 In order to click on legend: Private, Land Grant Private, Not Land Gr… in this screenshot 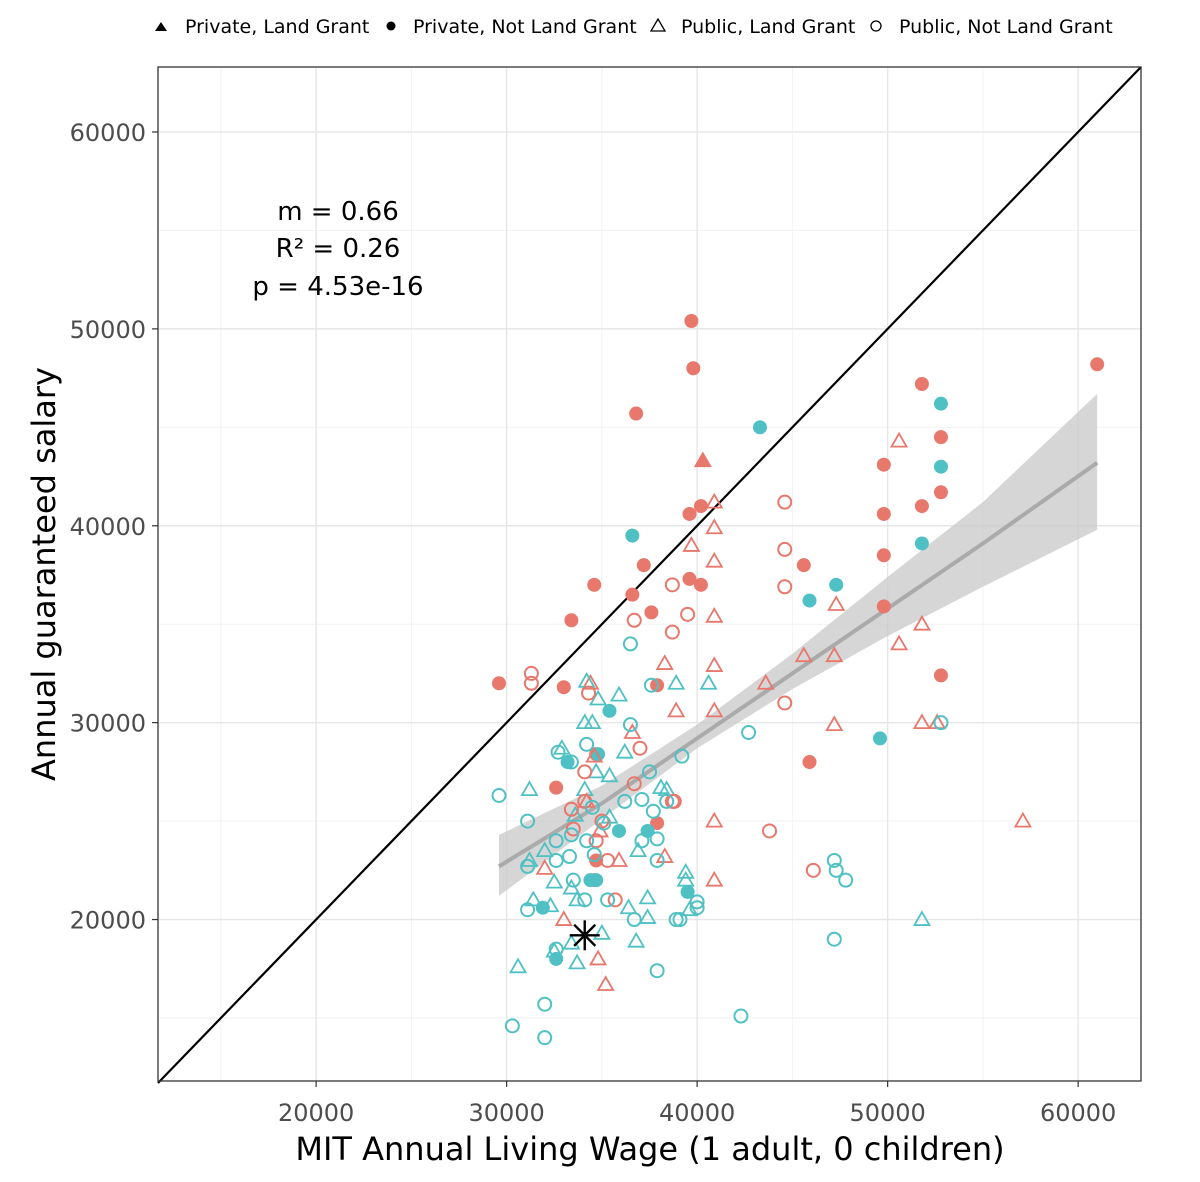, I will do `click(634, 27)`.